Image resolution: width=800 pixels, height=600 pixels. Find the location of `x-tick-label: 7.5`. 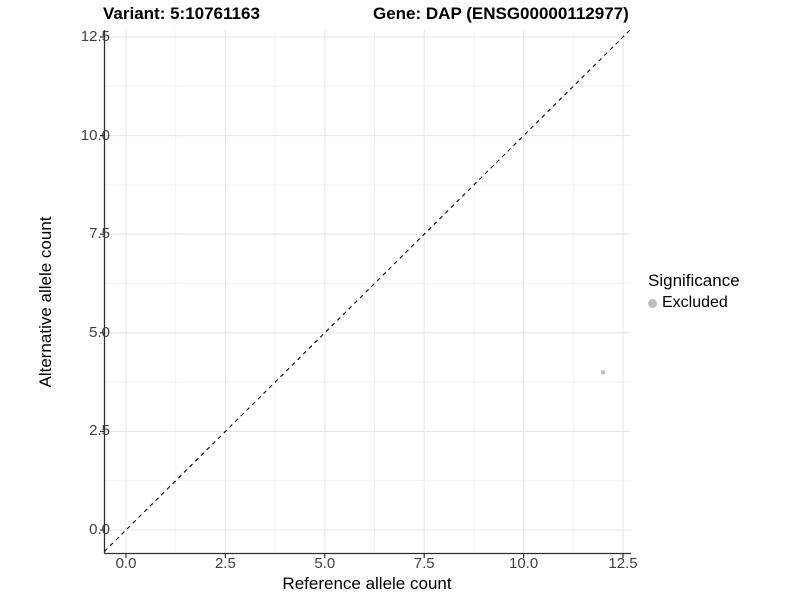

x-tick-label: 7.5 is located at coordinates (424, 563).